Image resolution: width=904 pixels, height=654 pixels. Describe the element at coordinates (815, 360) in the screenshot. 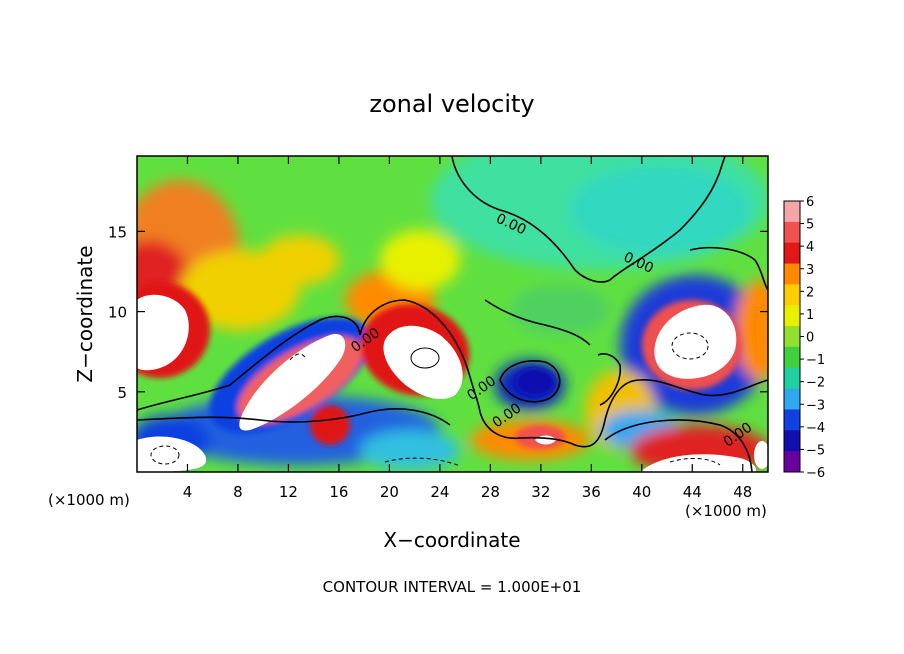

I see `colorbar-label: −1` at that location.